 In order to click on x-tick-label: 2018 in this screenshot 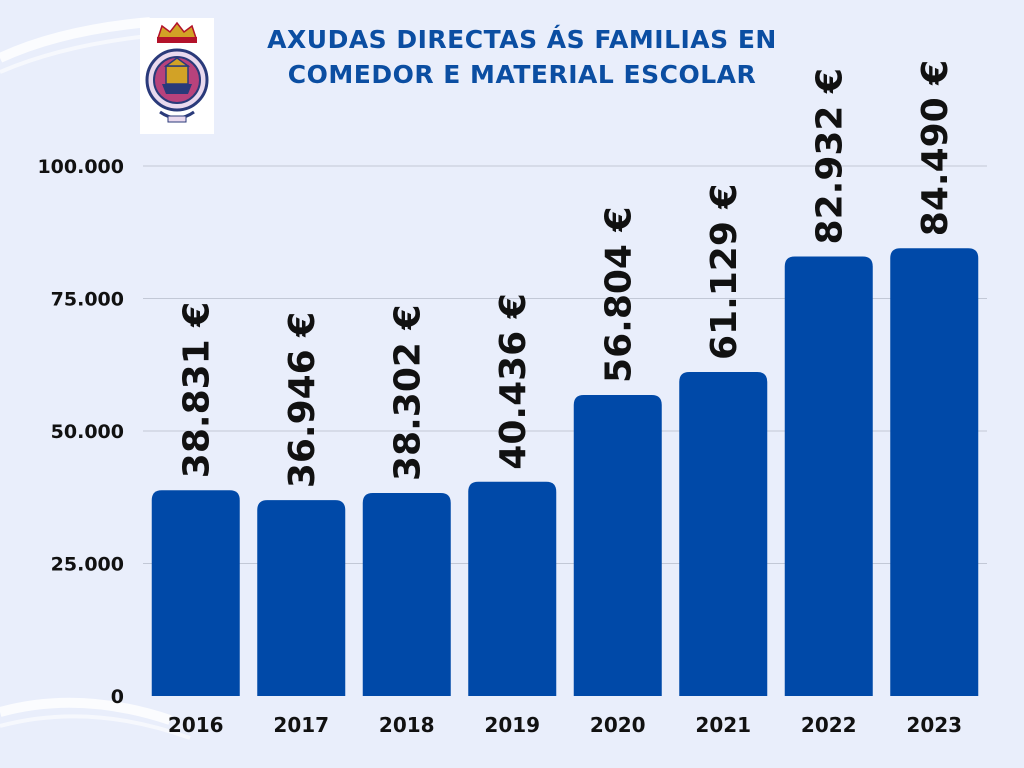, I will do `click(407, 725)`.